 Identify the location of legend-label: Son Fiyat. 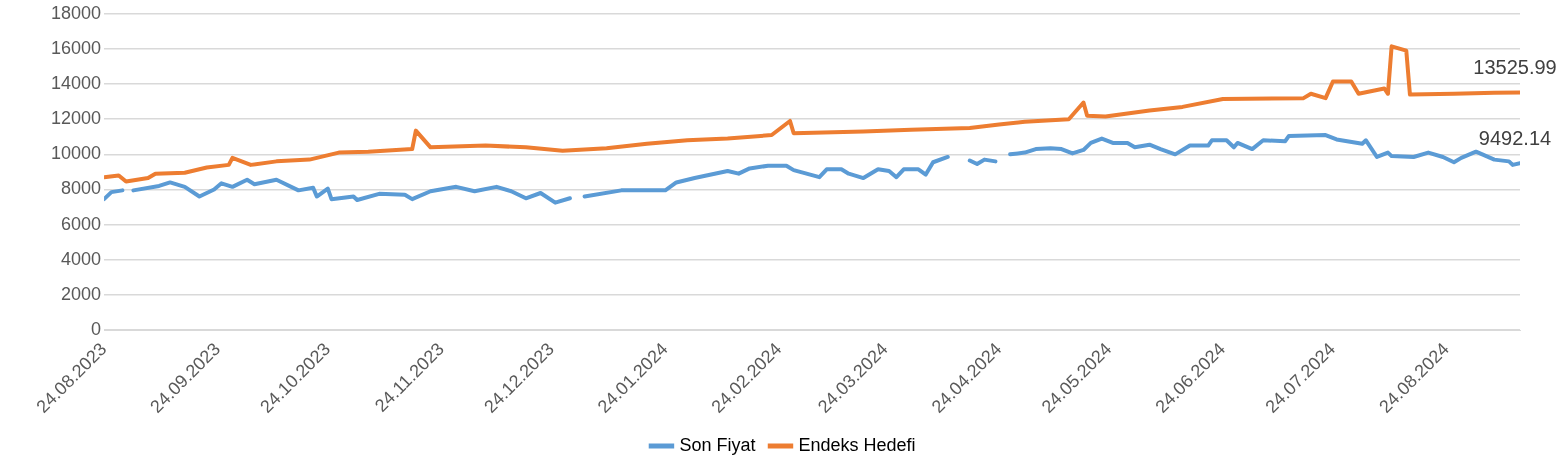
(717, 444).